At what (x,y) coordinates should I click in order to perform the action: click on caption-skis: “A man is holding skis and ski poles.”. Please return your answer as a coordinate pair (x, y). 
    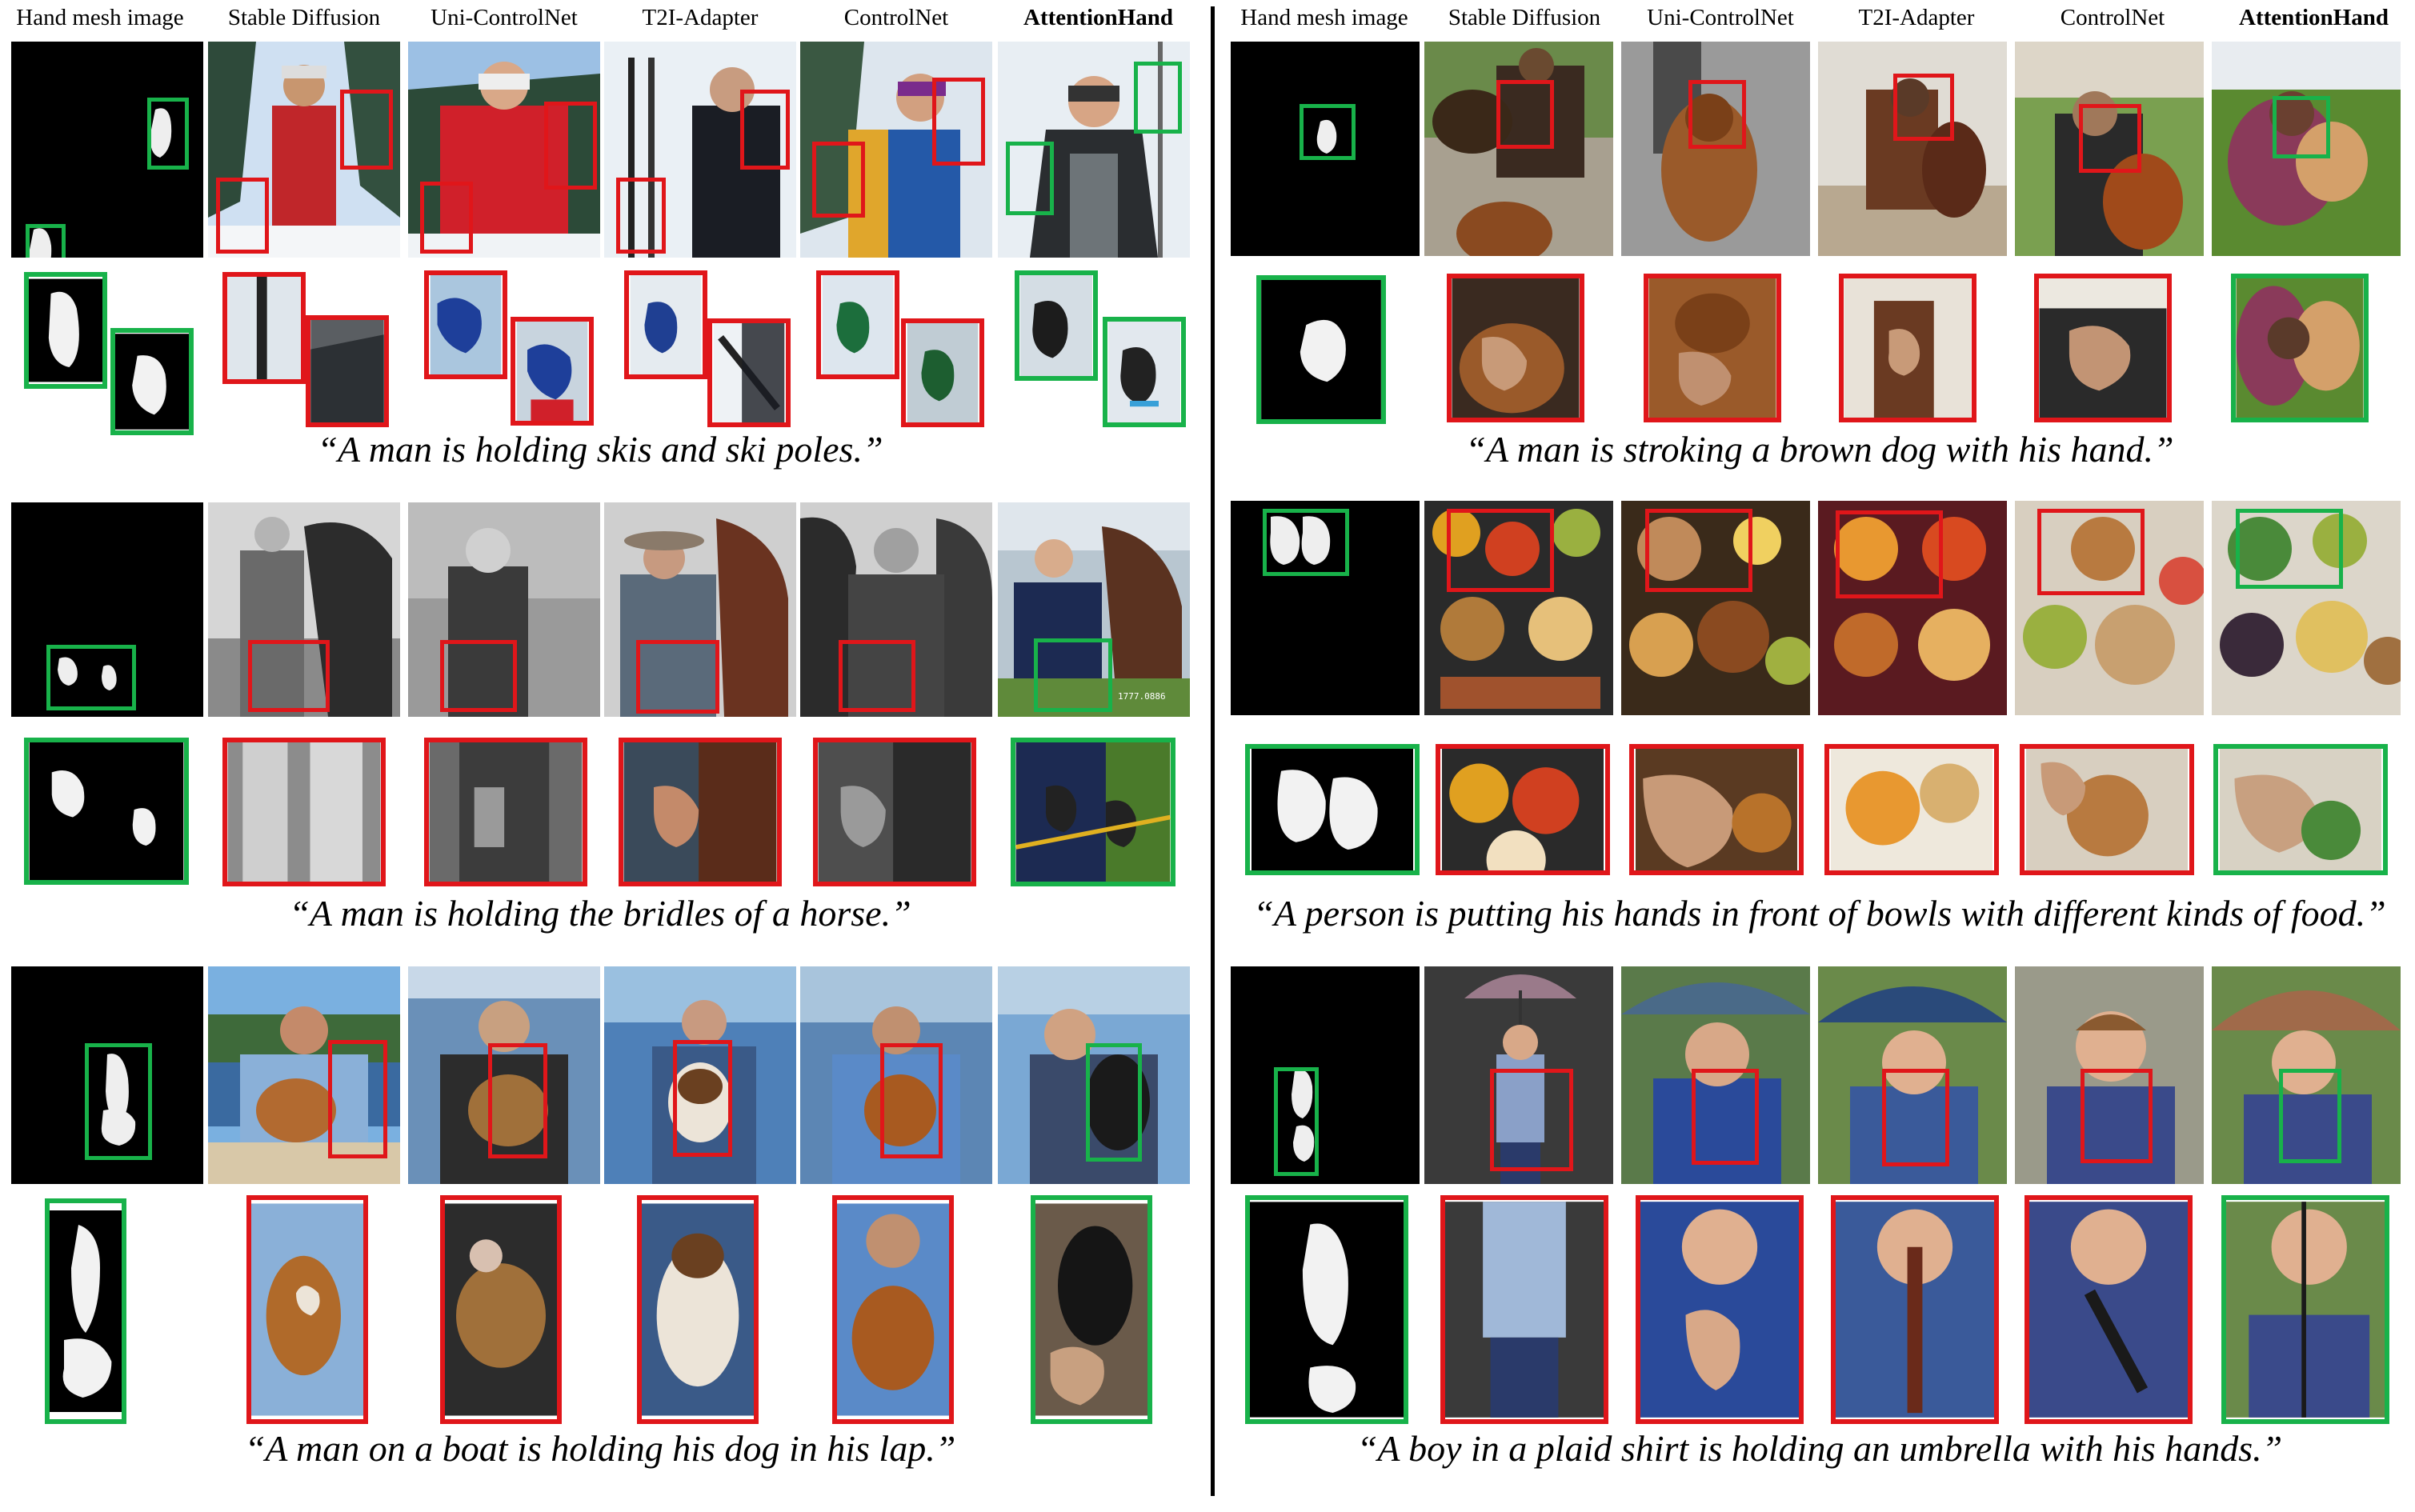
    Looking at the image, I should click on (600, 449).